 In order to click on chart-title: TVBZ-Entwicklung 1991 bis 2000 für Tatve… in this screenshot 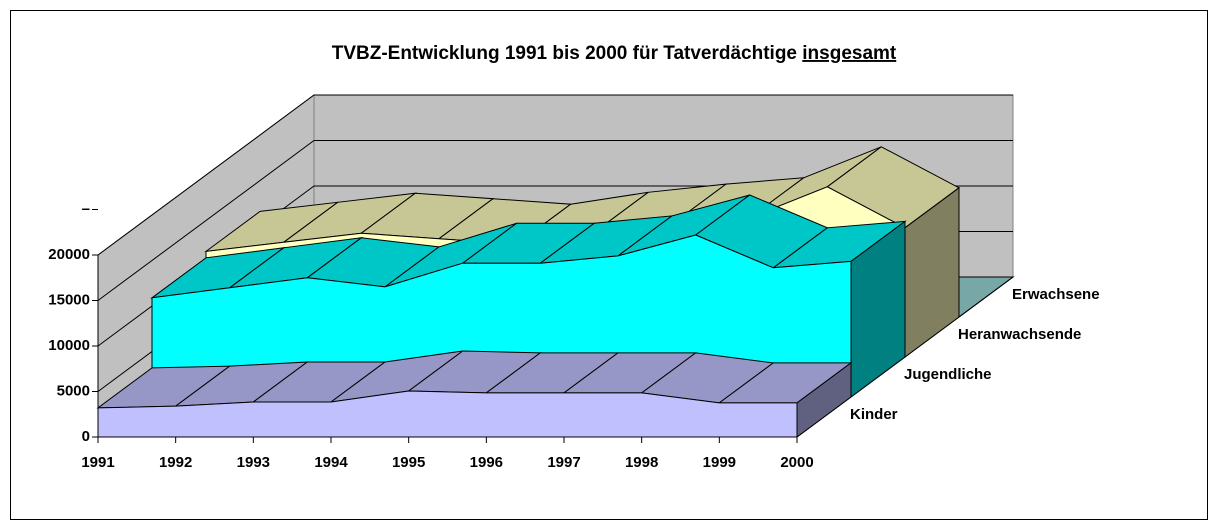, I will do `click(614, 53)`.